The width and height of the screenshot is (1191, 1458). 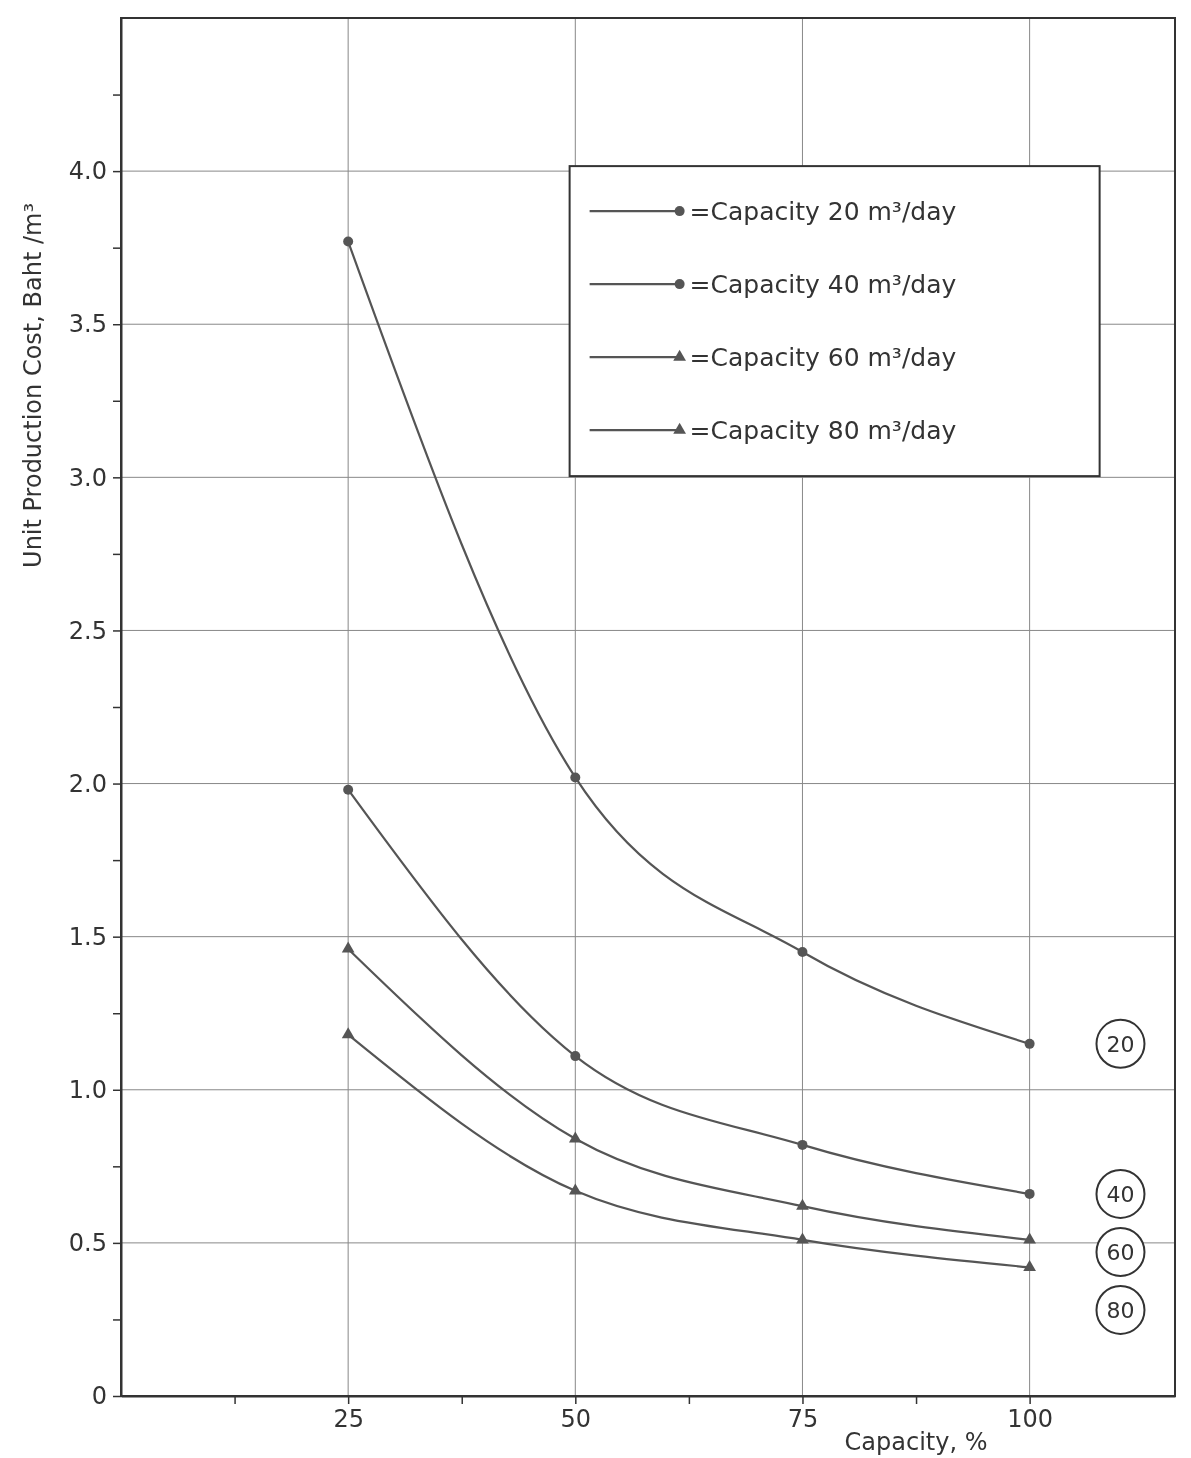 I want to click on x-axis-title: Capacity, %, so click(x=916, y=1442).